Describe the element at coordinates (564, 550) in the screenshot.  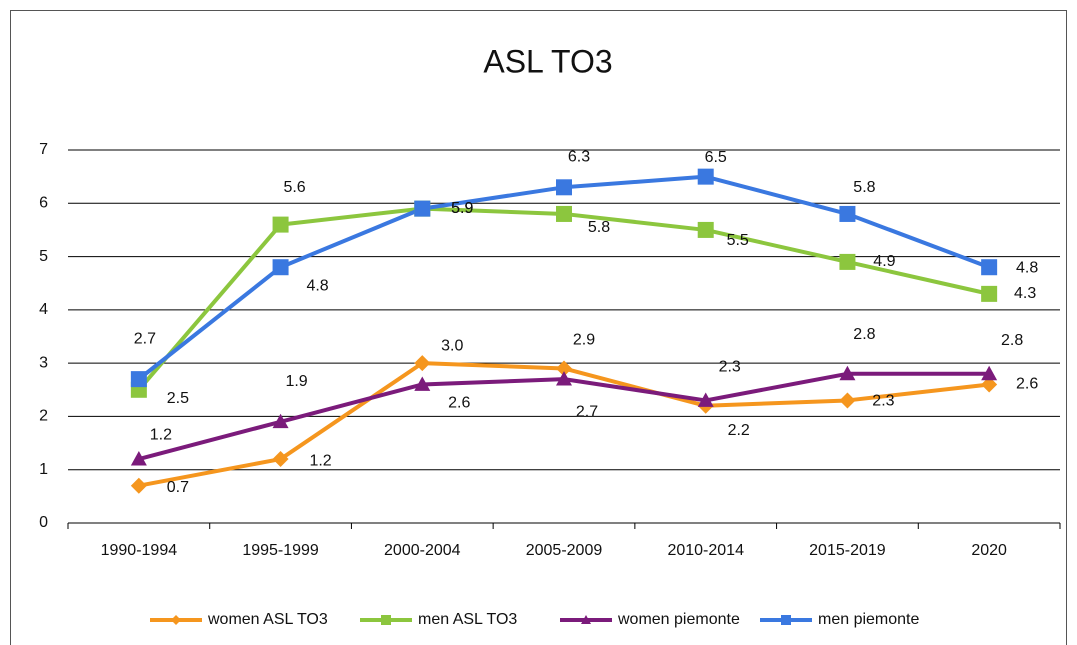
I see `x-tick-label: 2005-2009` at that location.